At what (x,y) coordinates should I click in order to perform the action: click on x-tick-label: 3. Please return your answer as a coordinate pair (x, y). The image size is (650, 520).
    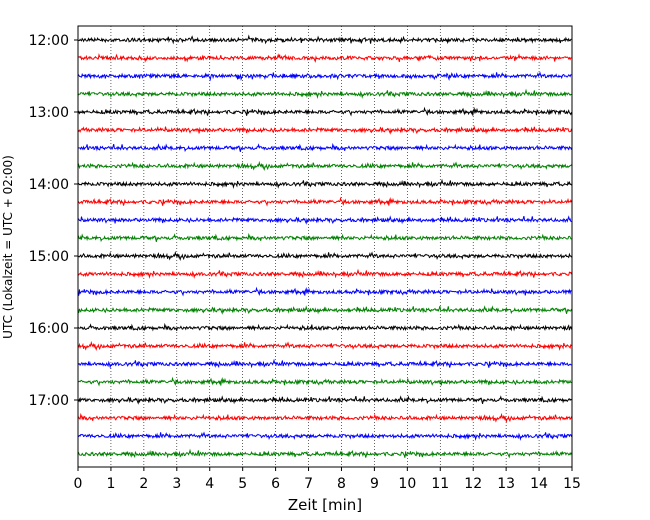
    Looking at the image, I should click on (176, 484).